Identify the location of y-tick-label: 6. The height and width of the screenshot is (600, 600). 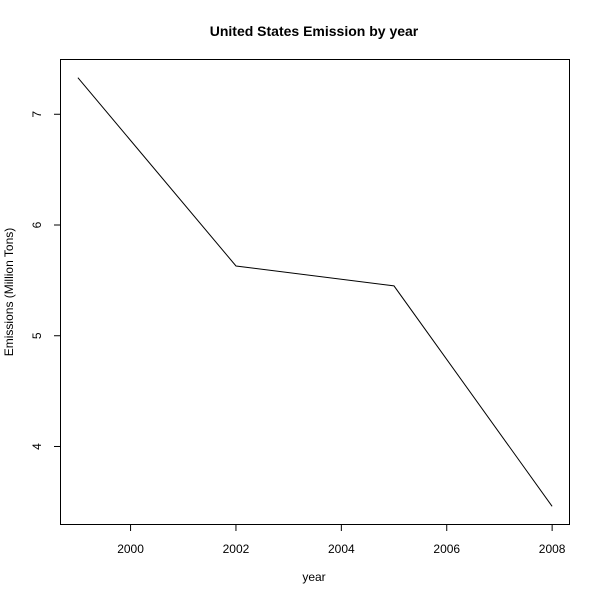
(37, 224).